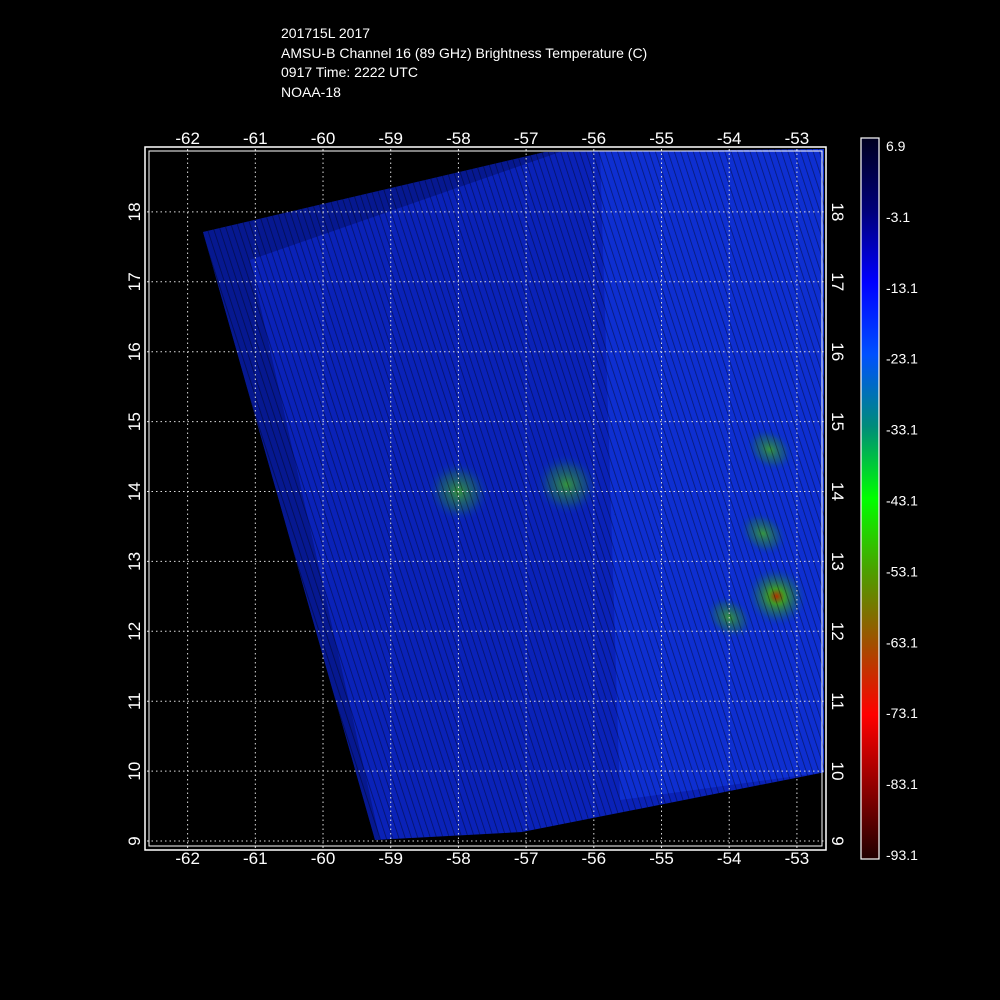 The width and height of the screenshot is (1000, 1000). Describe the element at coordinates (134, 491) in the screenshot. I see `lat-label-left-14: 14` at that location.